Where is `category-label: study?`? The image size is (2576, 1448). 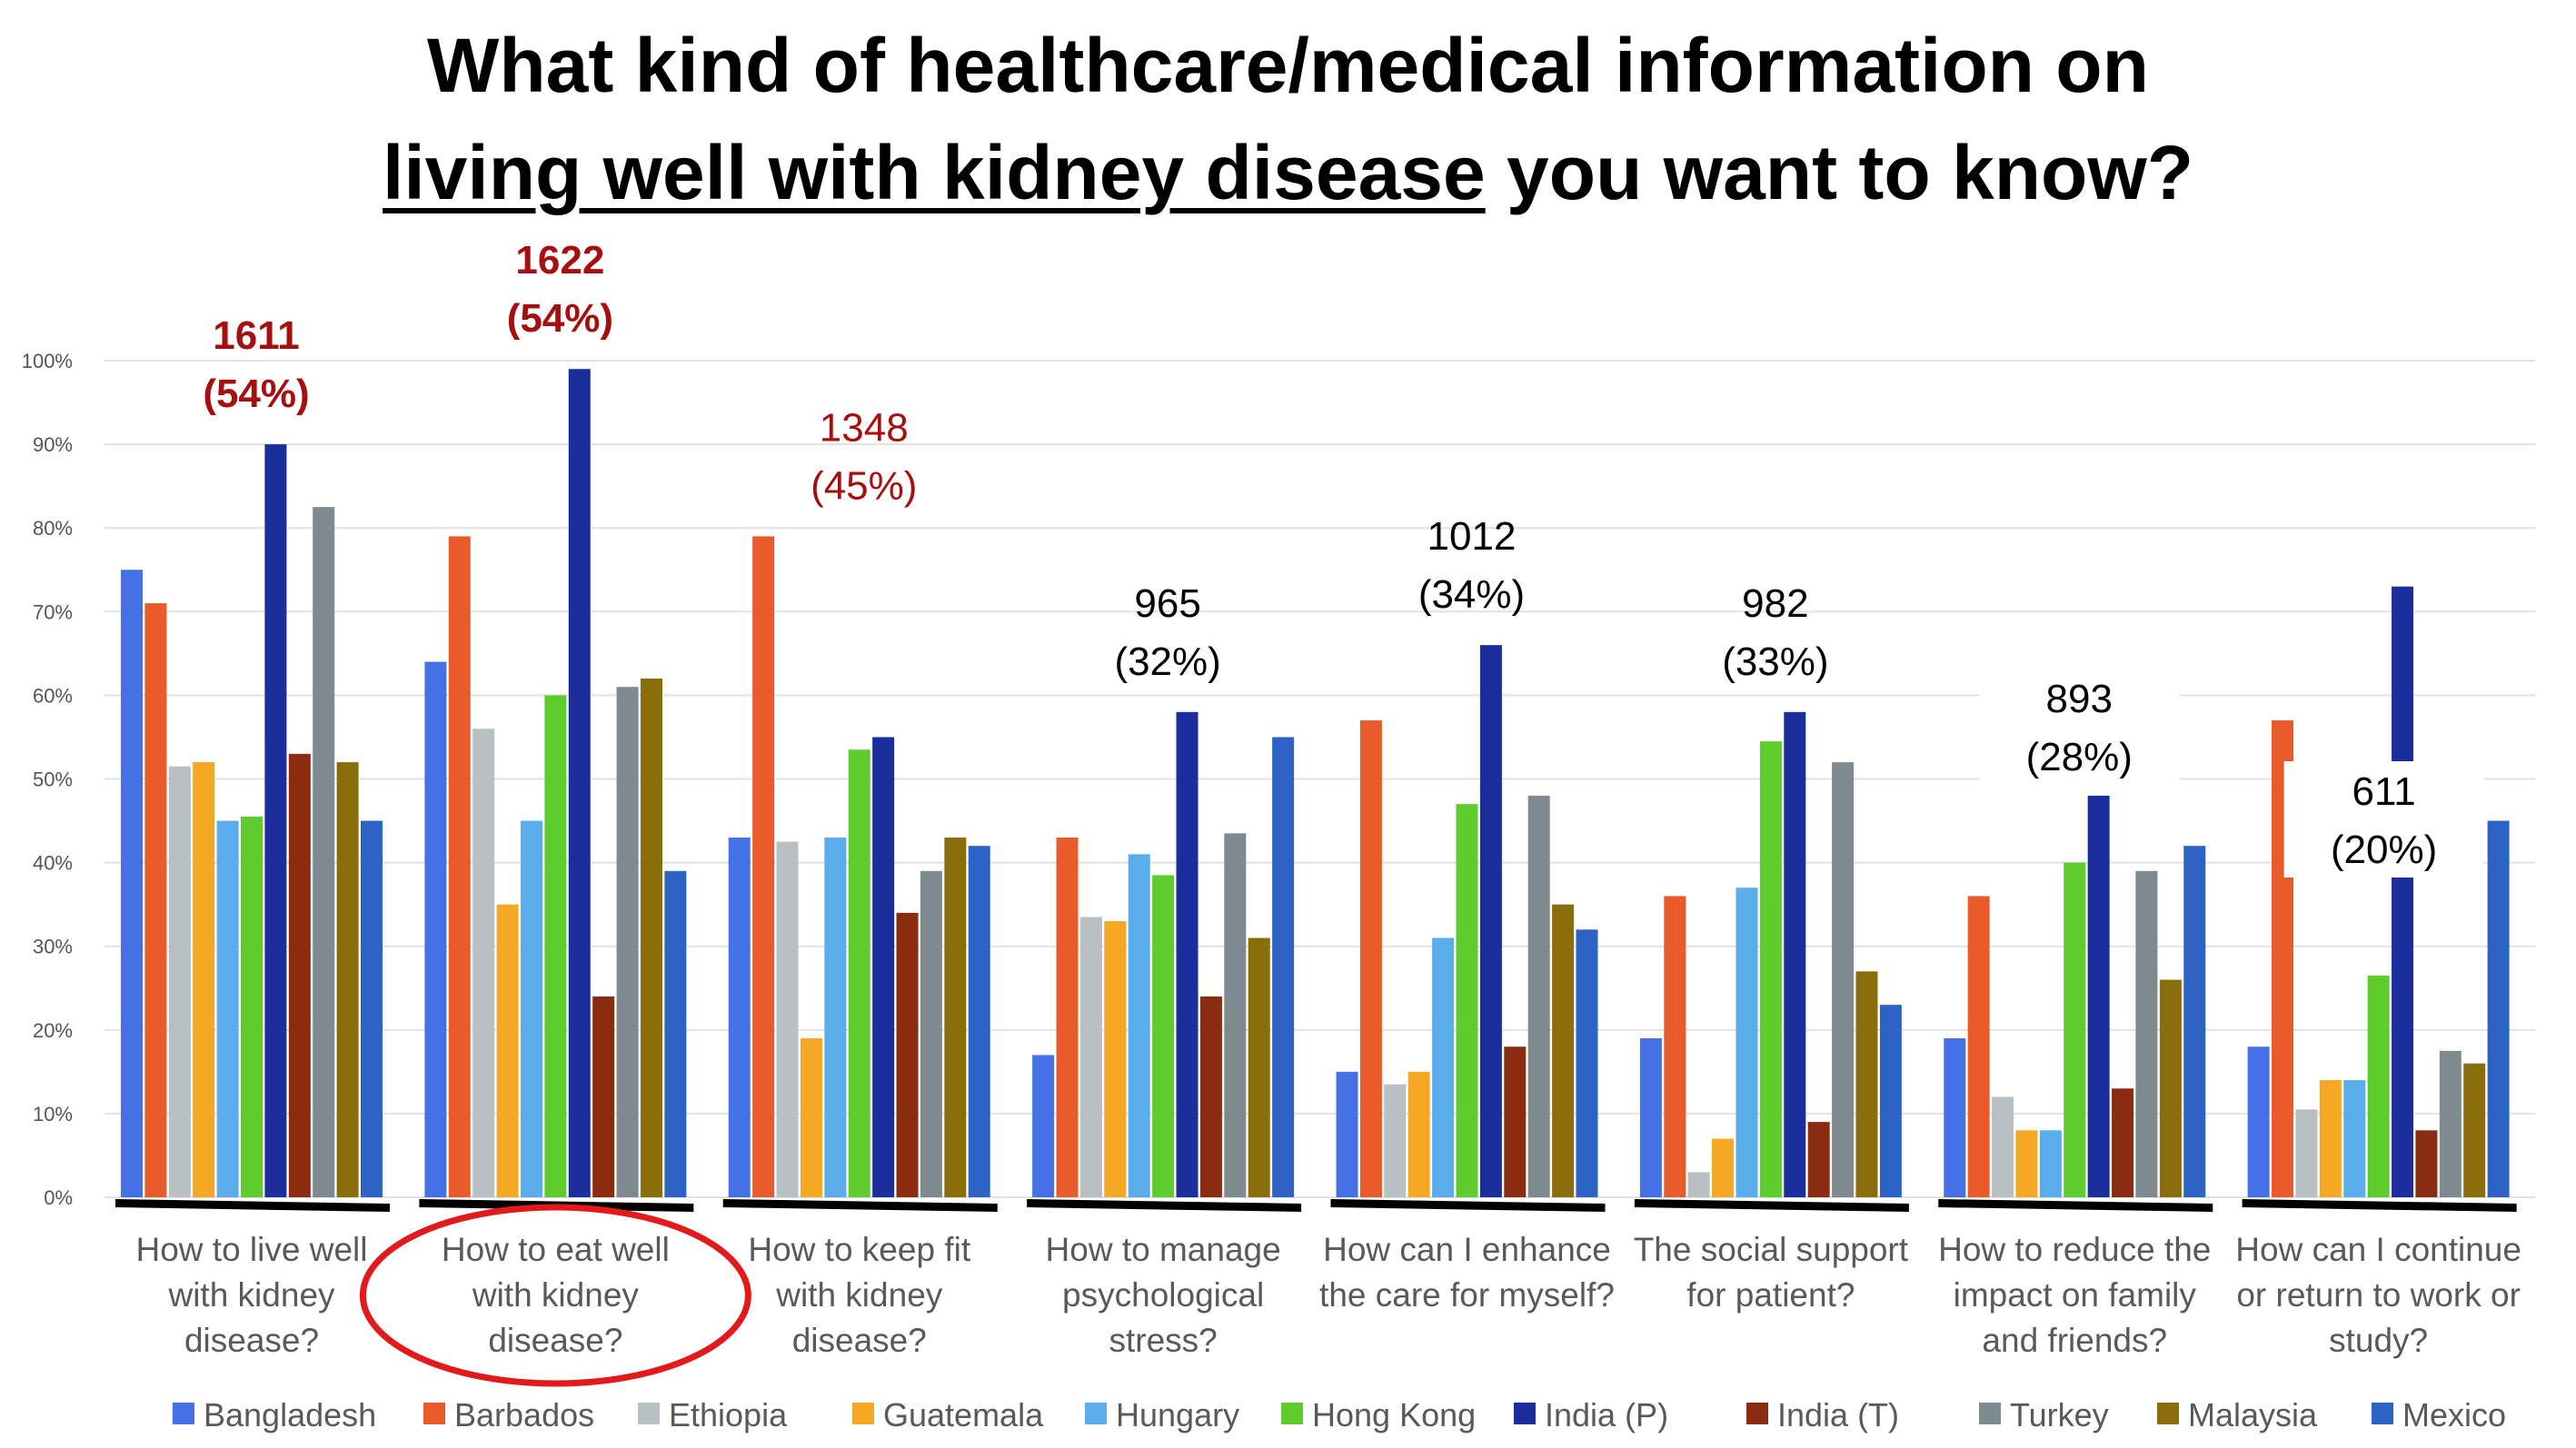
category-label: study? is located at coordinates (2379, 1340).